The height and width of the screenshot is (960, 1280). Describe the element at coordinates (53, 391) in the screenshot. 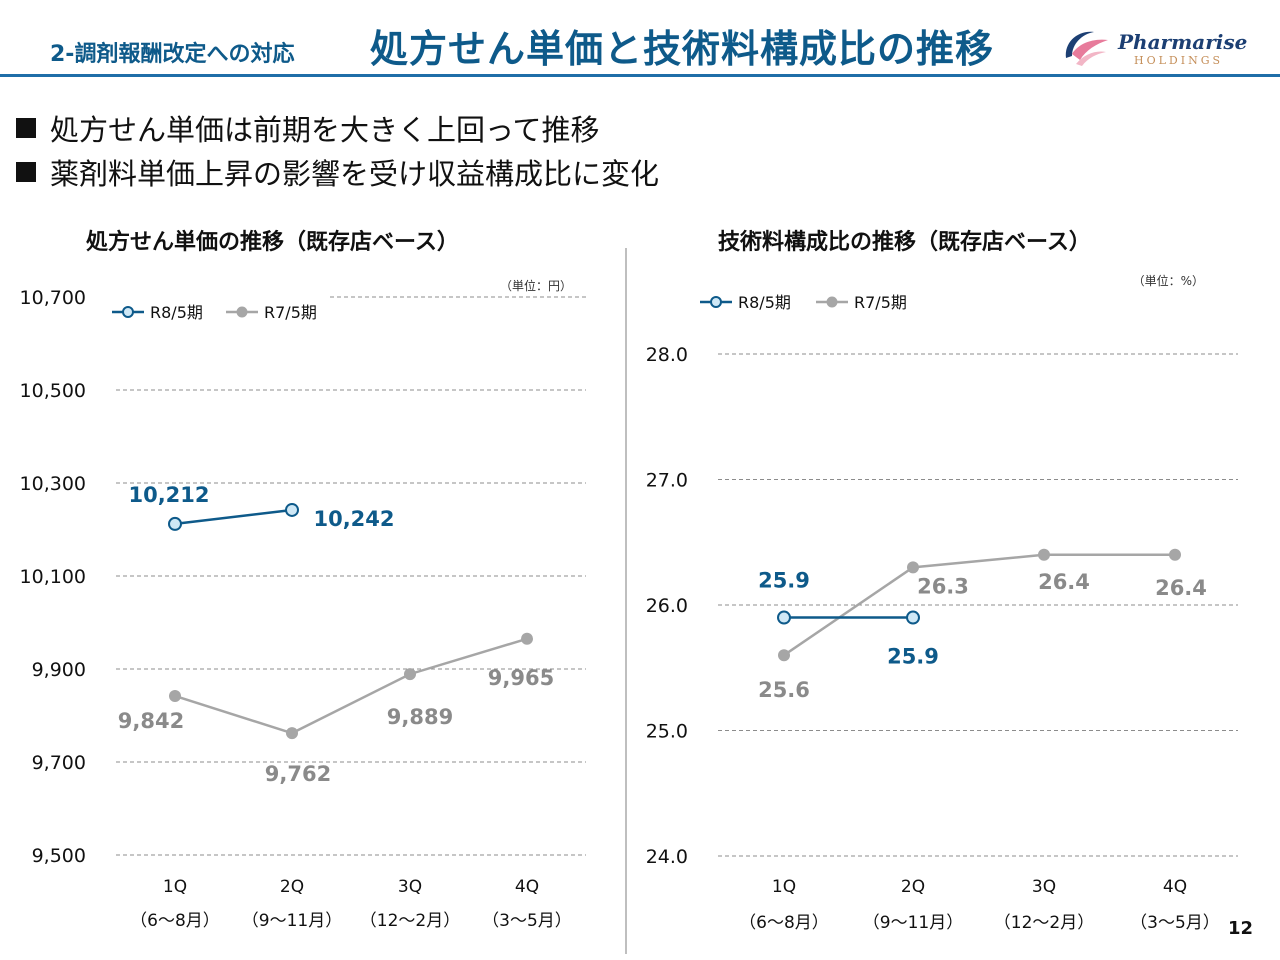

I see `y-tick-label: 10,500` at that location.